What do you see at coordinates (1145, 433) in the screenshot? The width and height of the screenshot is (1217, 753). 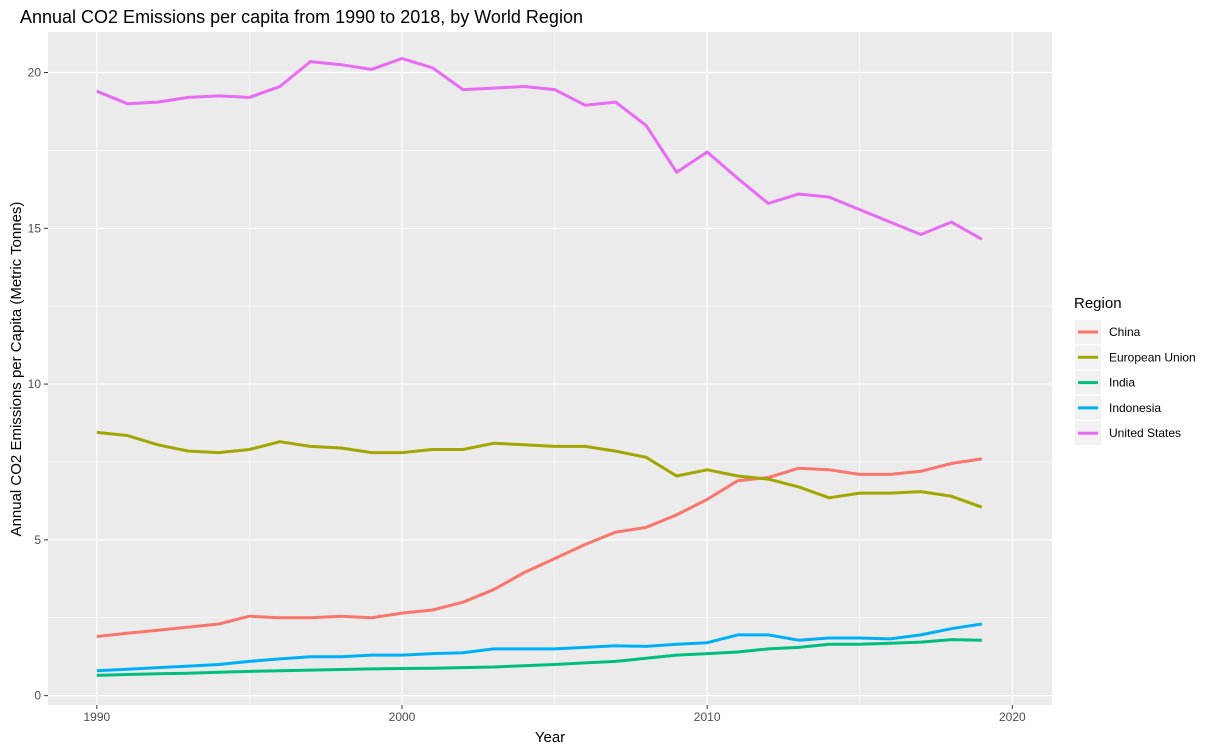 I see `legend-label-united-states: United States` at bounding box center [1145, 433].